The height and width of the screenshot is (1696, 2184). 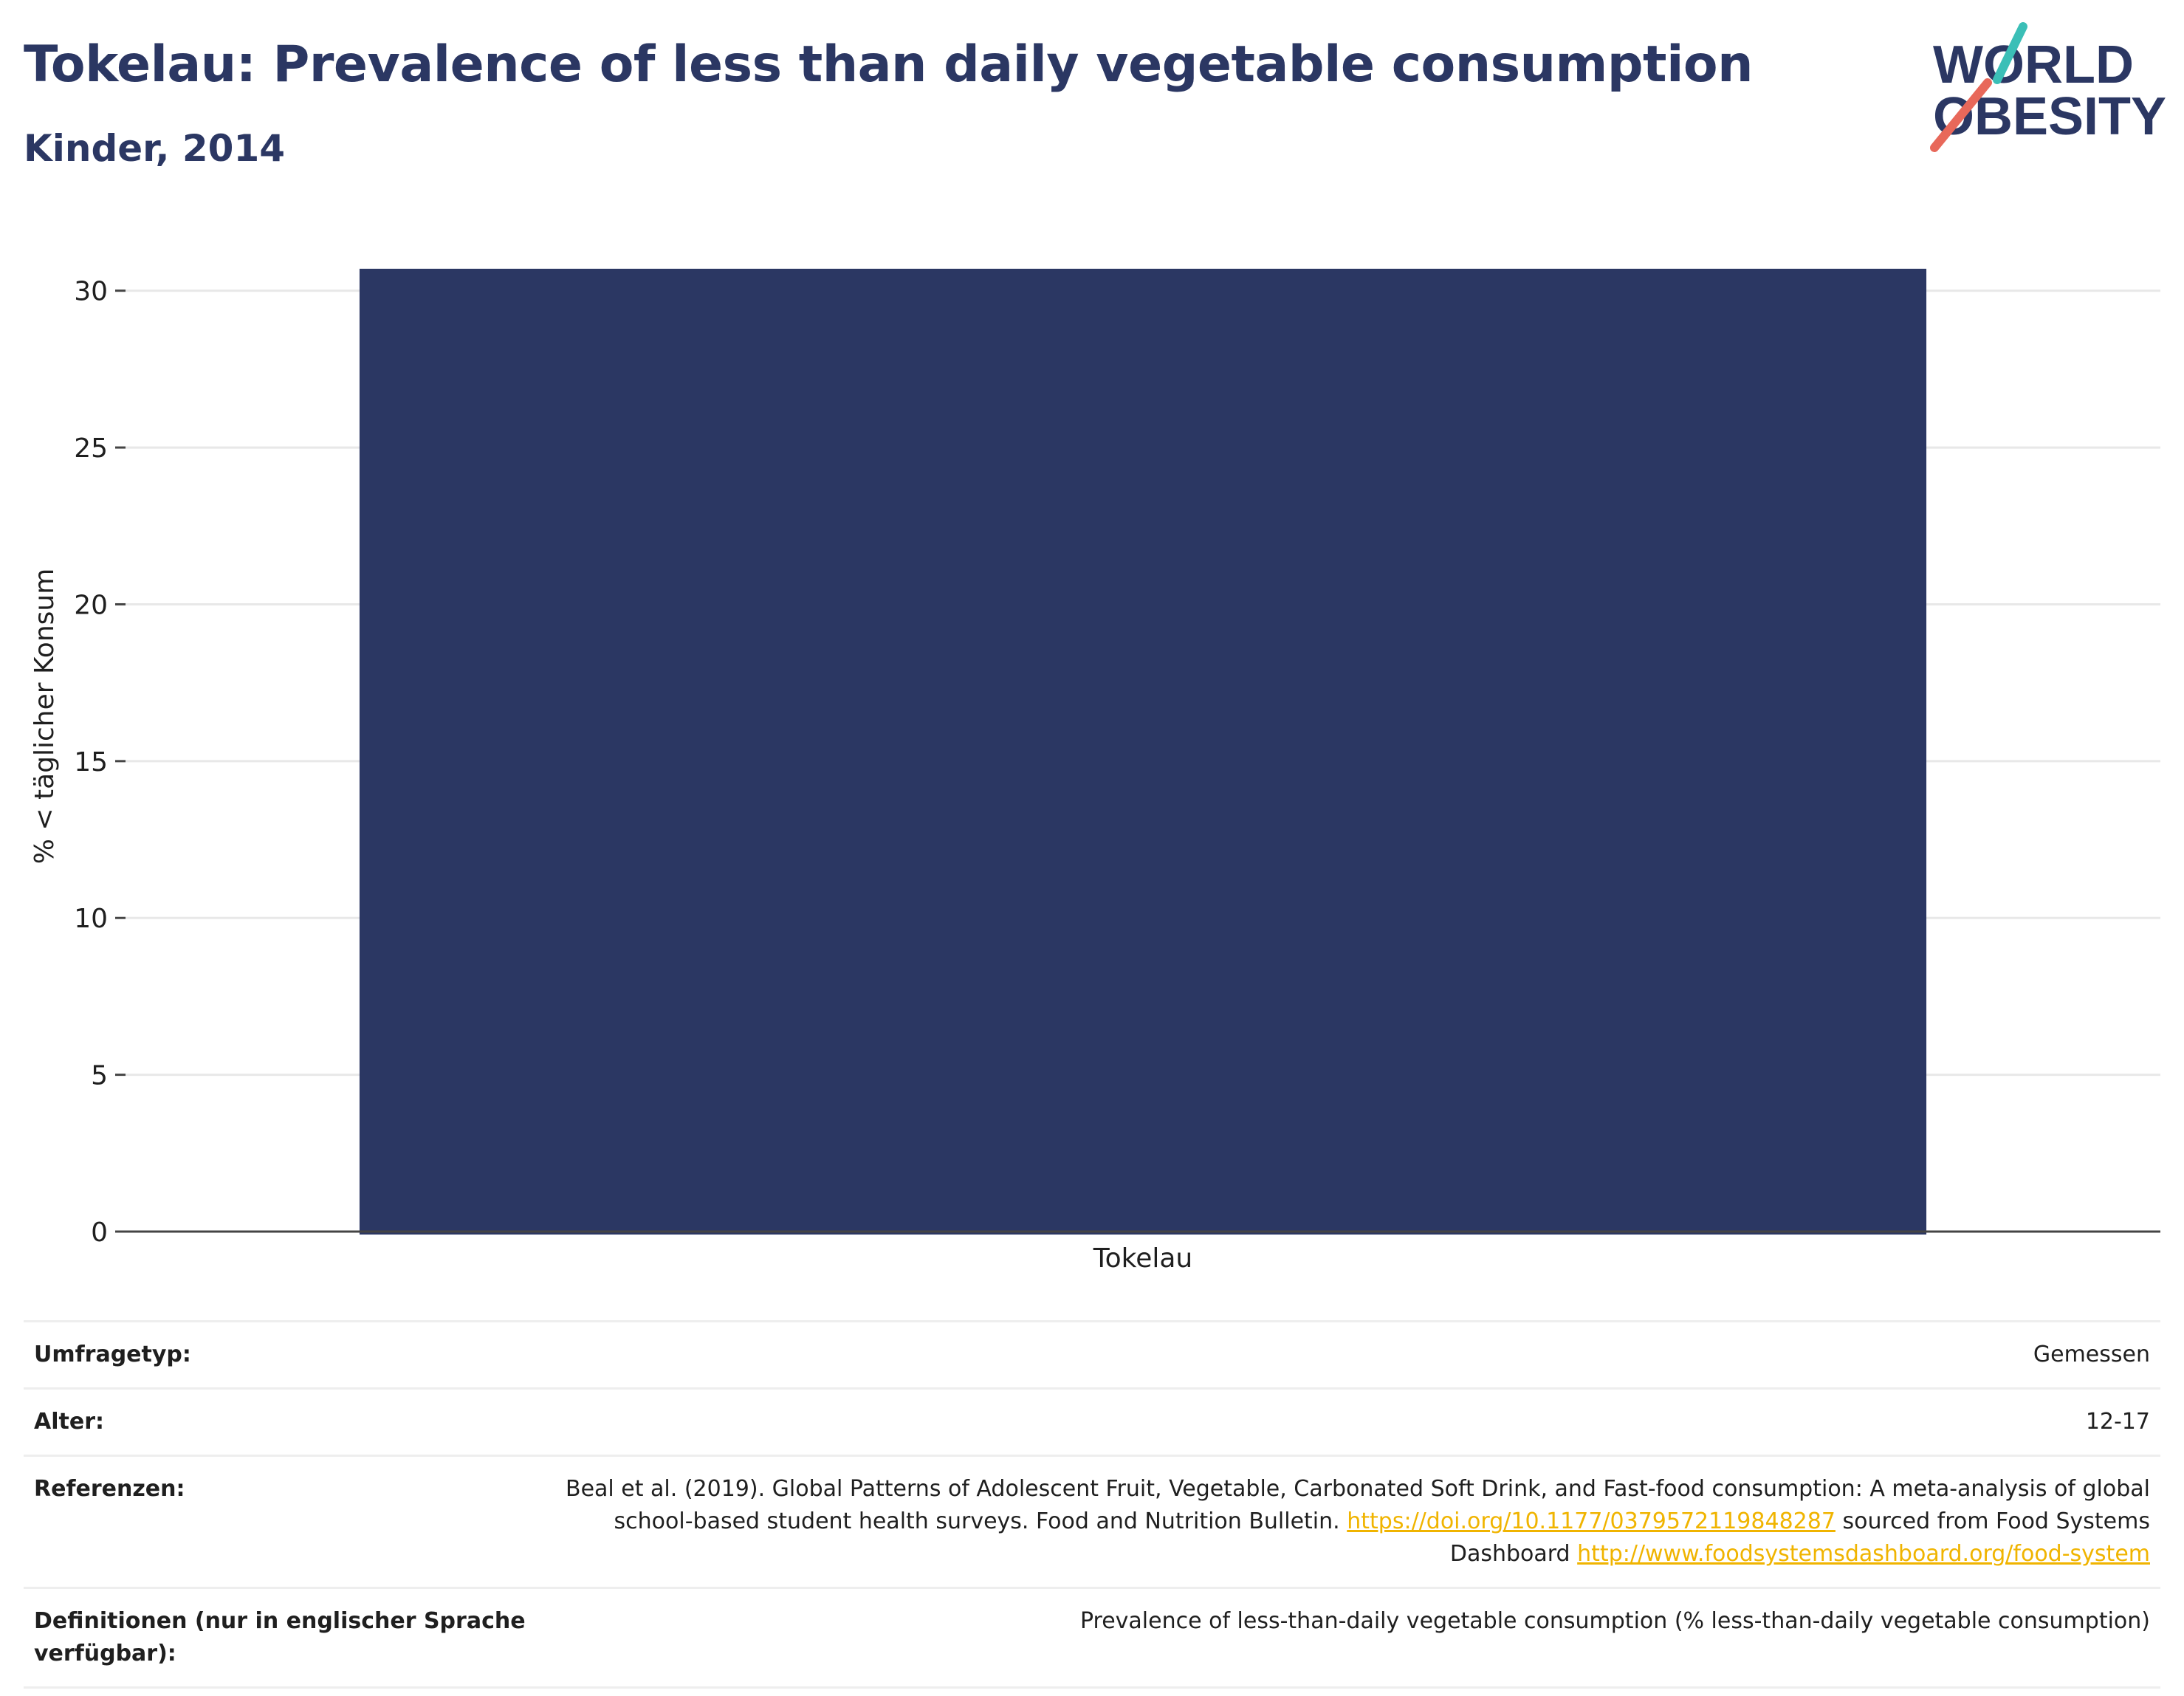 I want to click on survey-type-value: Gemessen, so click(x=2091, y=1354).